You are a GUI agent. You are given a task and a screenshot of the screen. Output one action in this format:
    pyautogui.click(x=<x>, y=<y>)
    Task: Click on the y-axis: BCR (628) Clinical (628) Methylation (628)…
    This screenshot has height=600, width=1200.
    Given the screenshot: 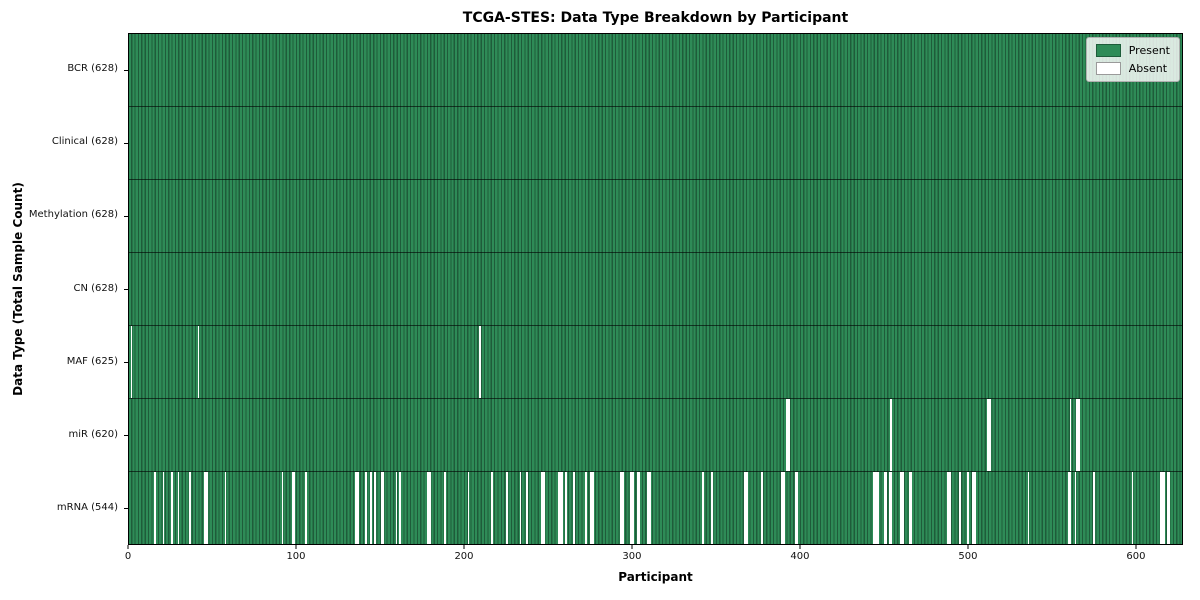 What is the action you would take?
    pyautogui.click(x=64, y=300)
    